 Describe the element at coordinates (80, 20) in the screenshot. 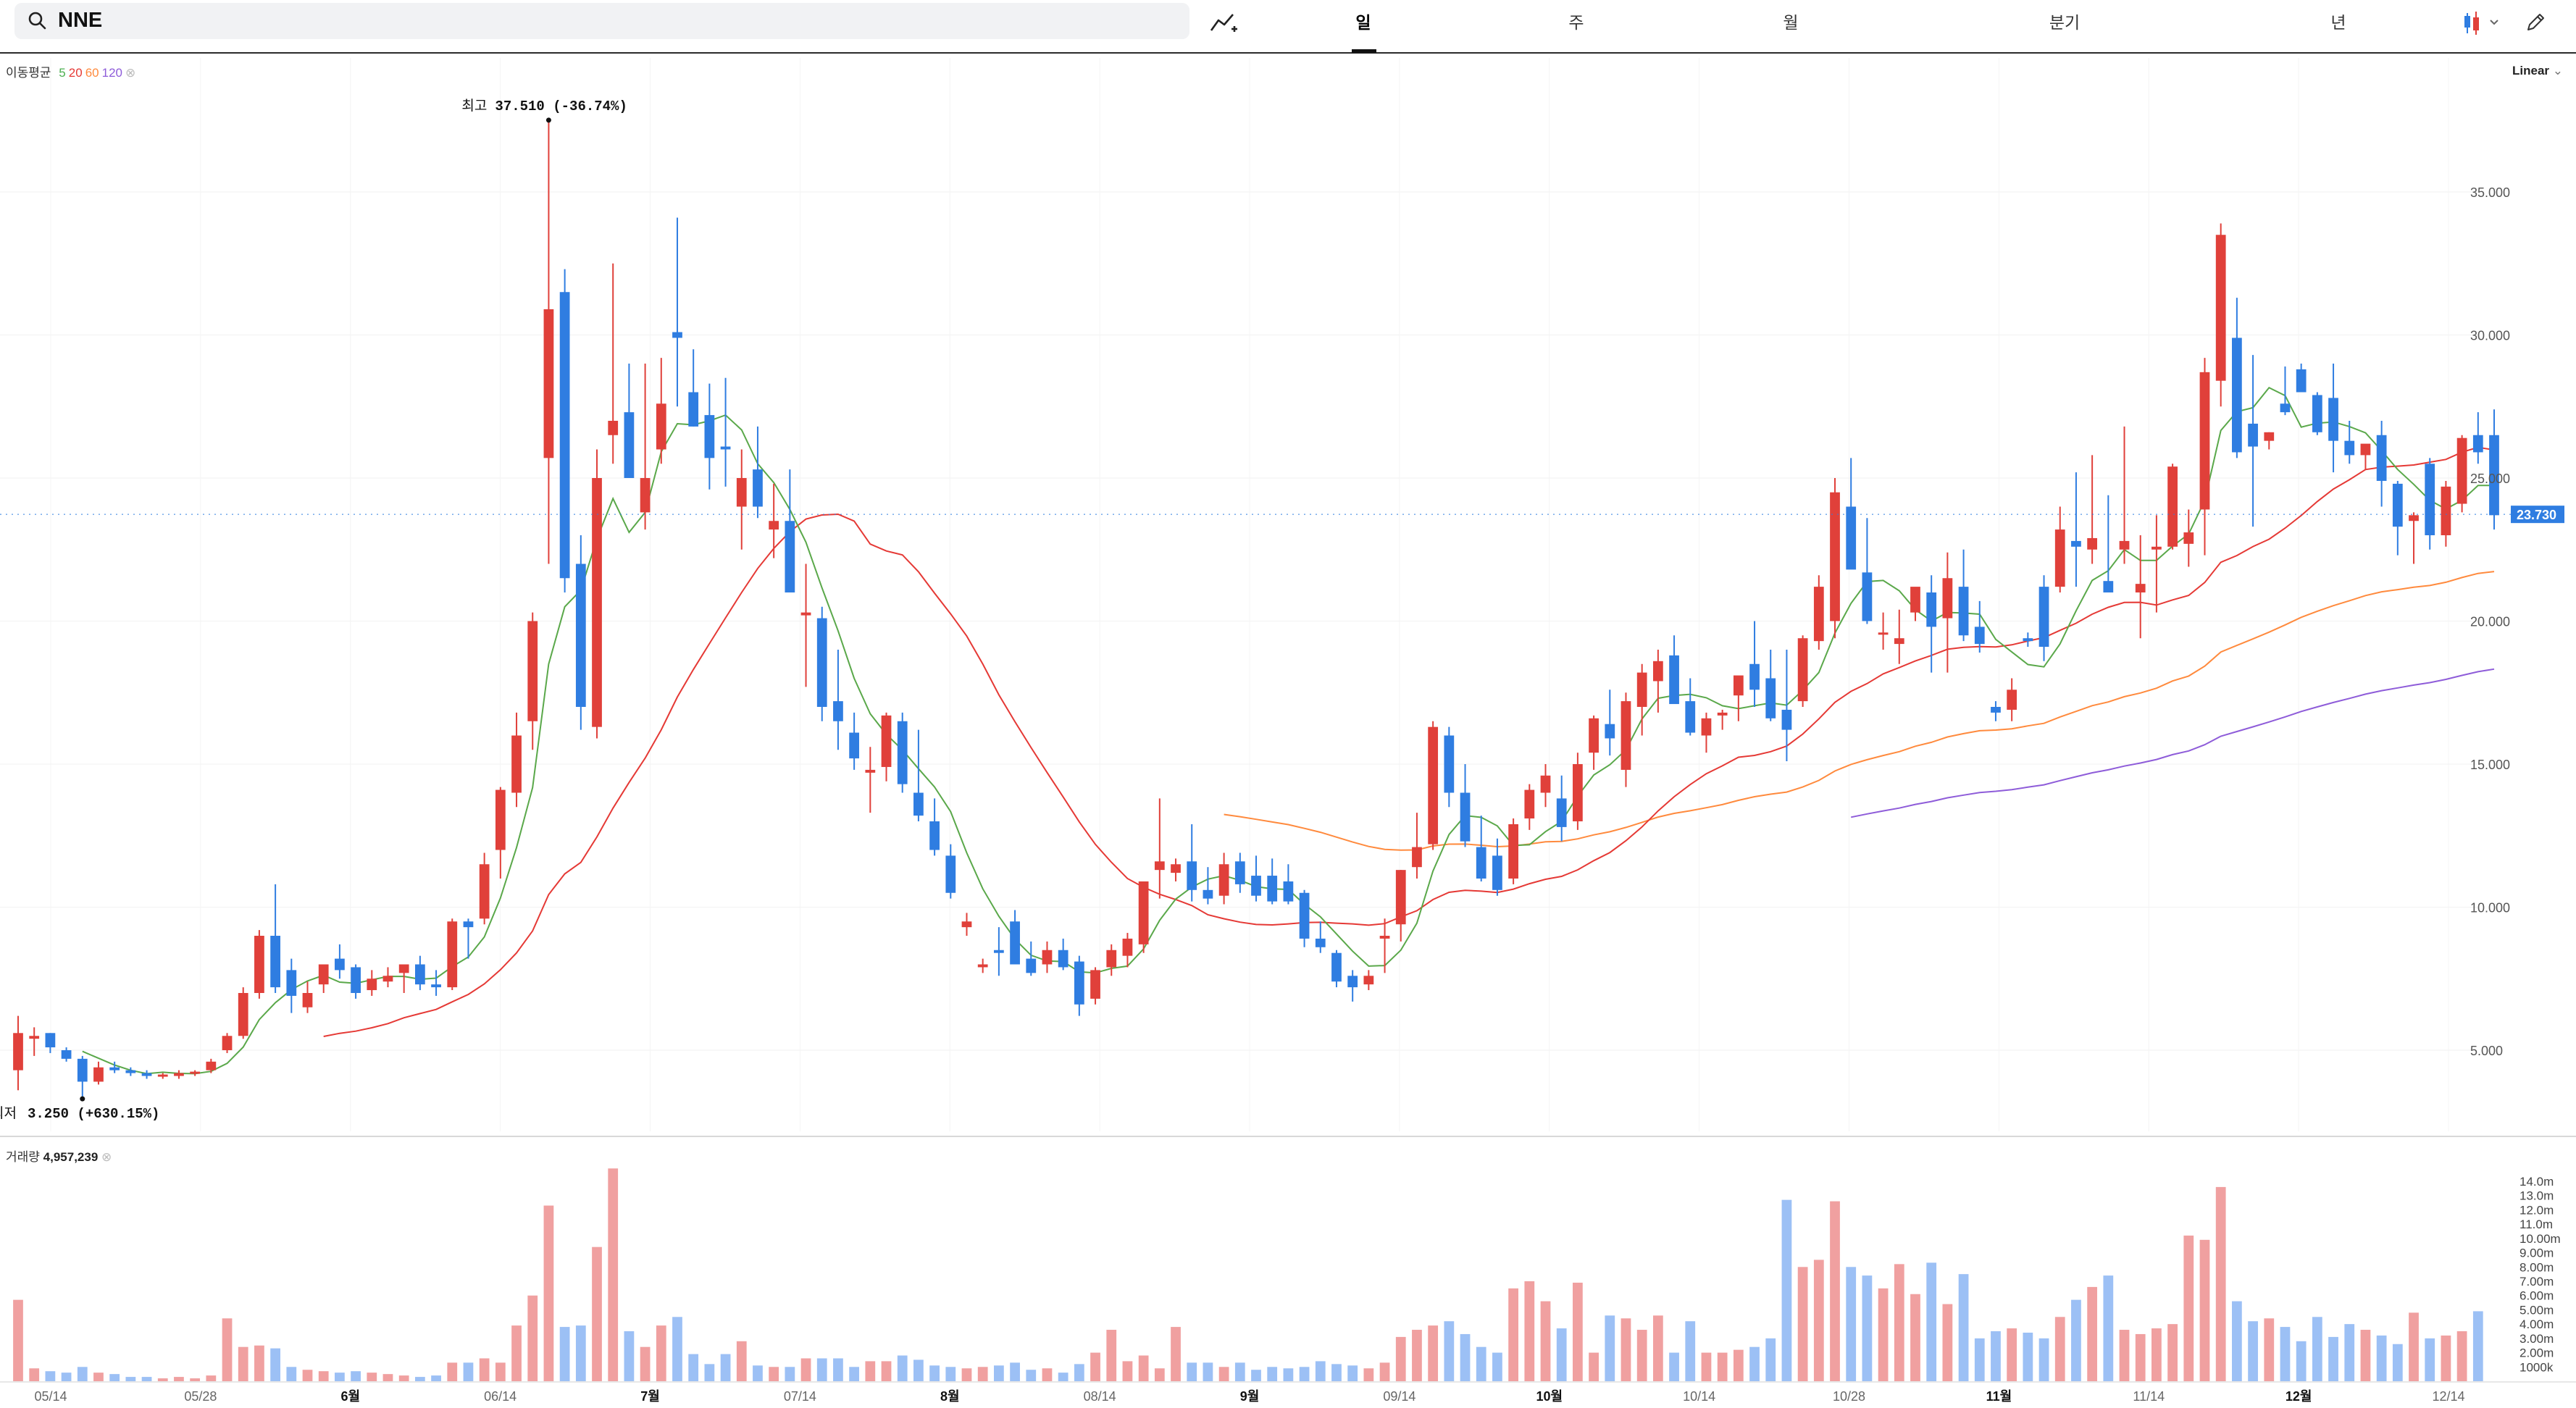

I see `search-input: NNE` at that location.